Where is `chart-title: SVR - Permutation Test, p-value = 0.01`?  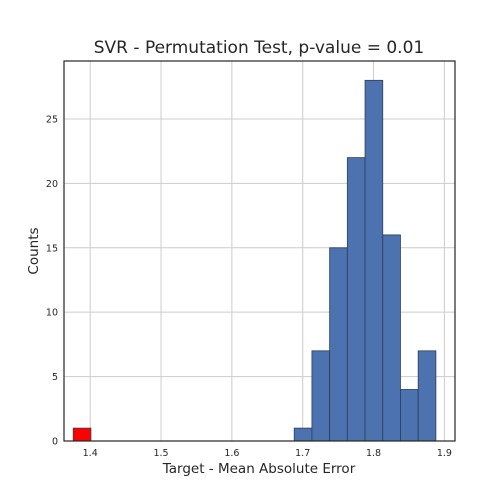
chart-title: SVR - Permutation Test, p-value = 0.01 is located at coordinates (259, 48).